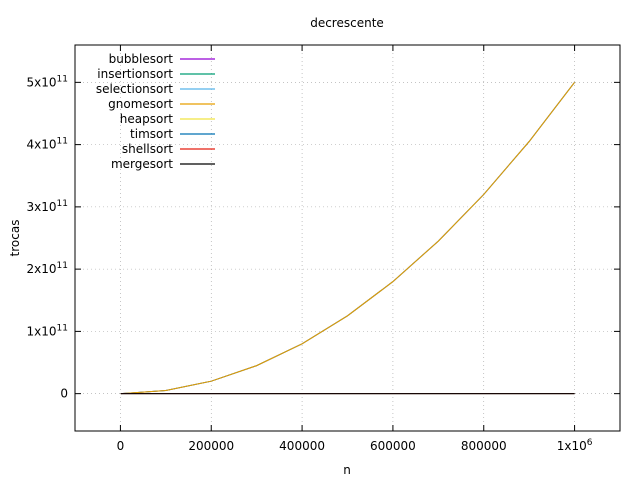 This screenshot has height=480, width=640. I want to click on y-axis-label: trocas, so click(15, 238).